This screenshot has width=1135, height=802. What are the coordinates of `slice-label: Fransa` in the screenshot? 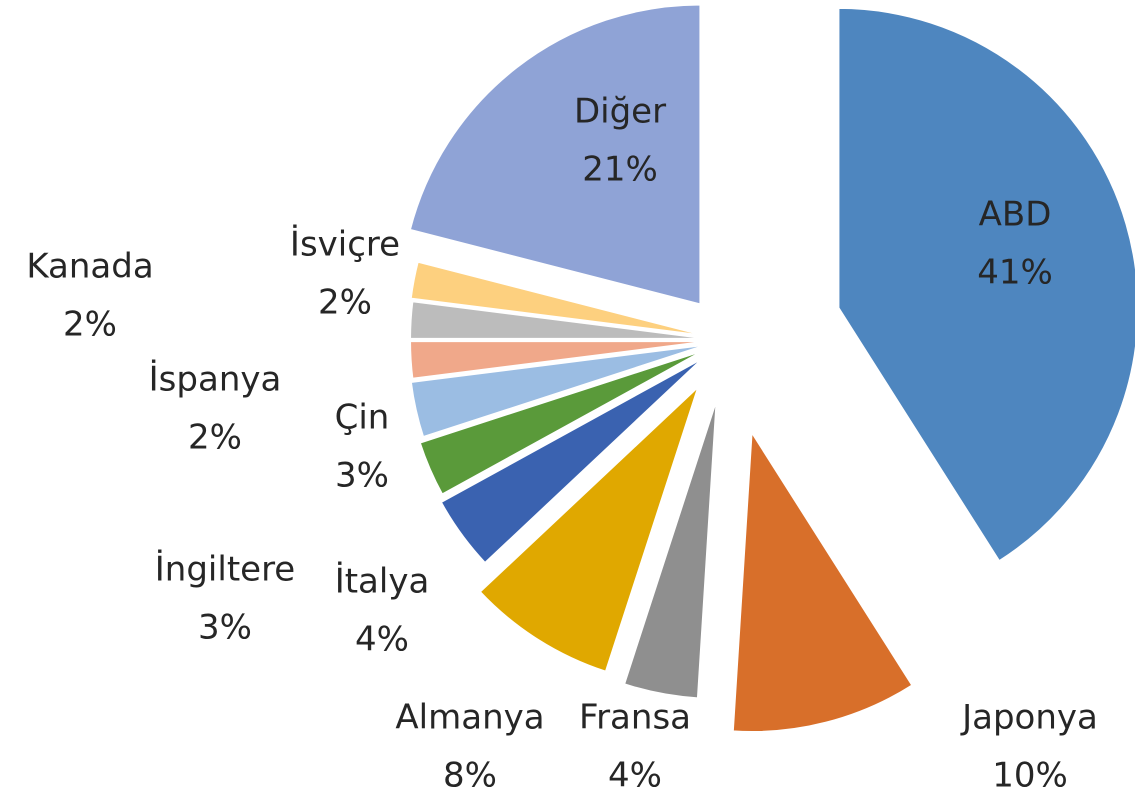 It's located at (635, 718).